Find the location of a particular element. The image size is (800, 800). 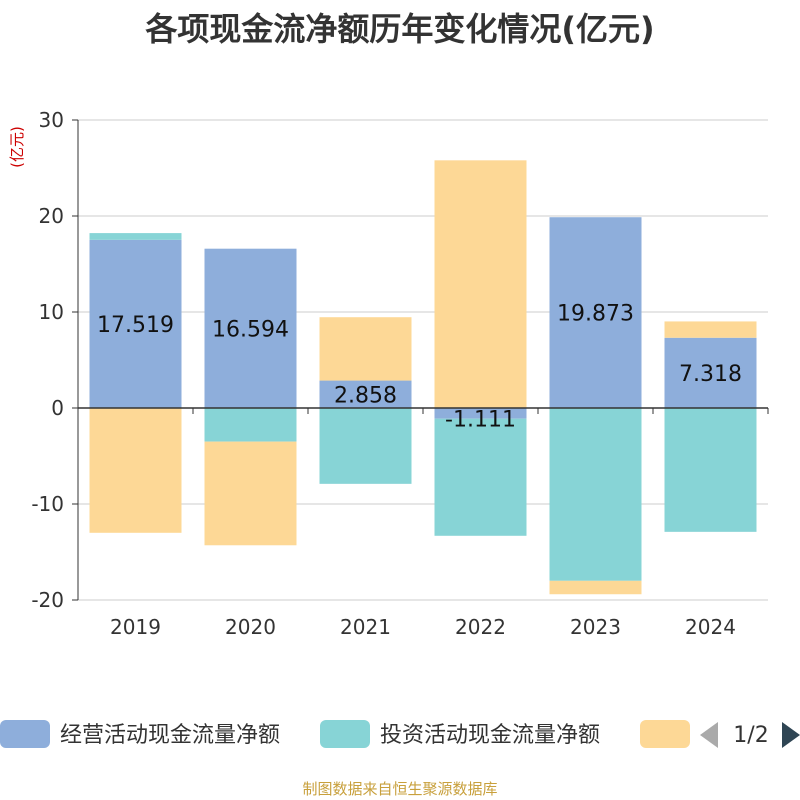

bar-value-label: -1.111 is located at coordinates (480, 420).